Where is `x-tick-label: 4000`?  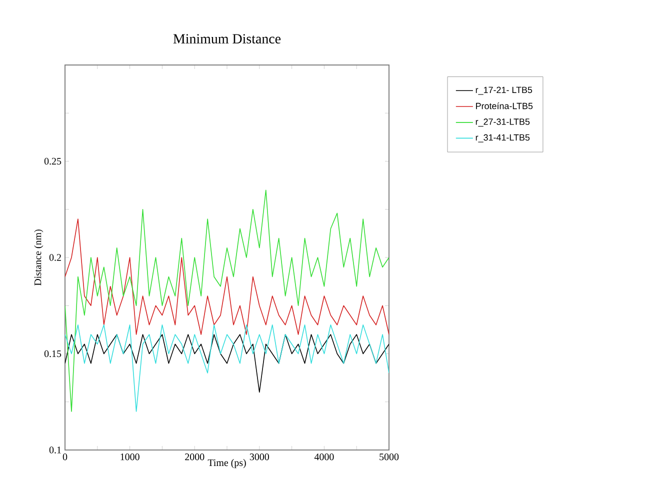 x-tick-label: 4000 is located at coordinates (324, 457).